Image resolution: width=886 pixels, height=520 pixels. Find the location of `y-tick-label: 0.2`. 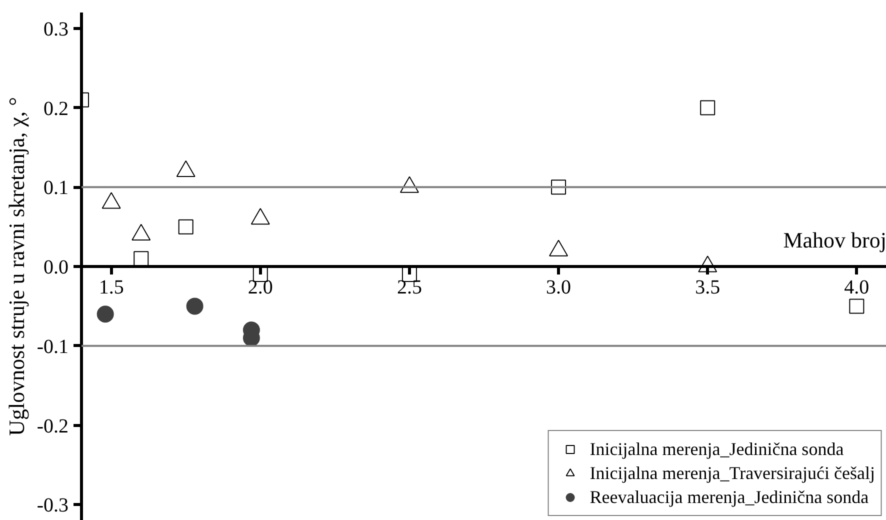

y-tick-label: 0.2 is located at coordinates (56, 109).